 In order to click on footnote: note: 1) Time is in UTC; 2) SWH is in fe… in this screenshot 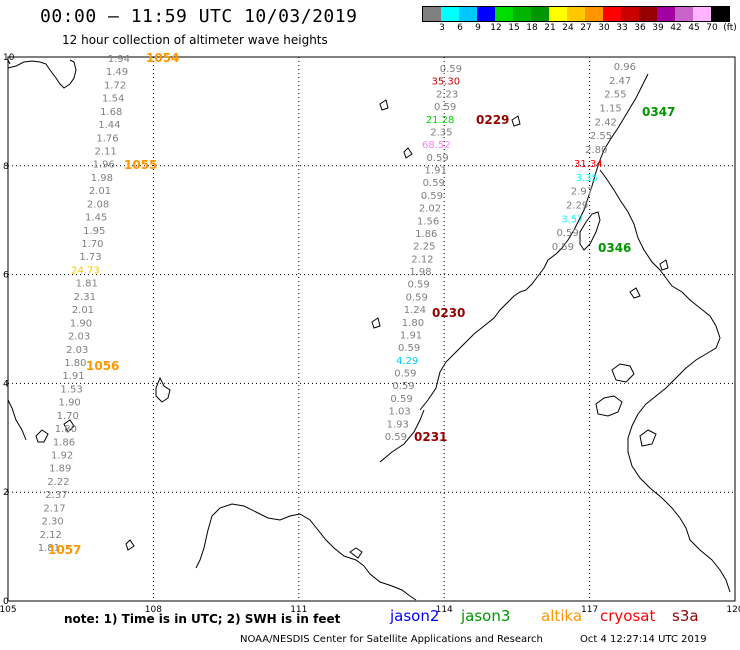, I will do `click(202, 619)`.